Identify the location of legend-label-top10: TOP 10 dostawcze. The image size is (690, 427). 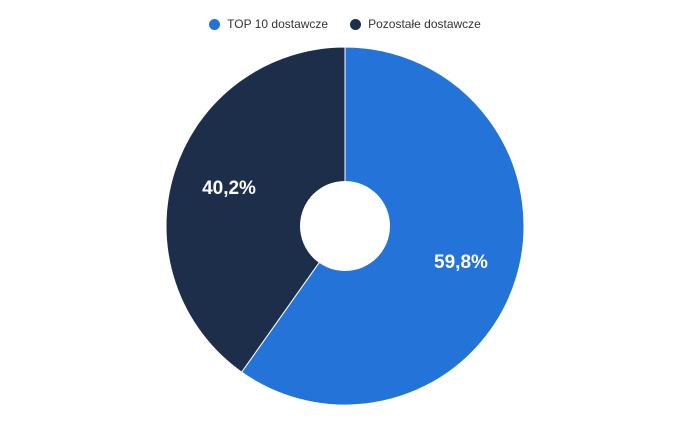
(278, 24).